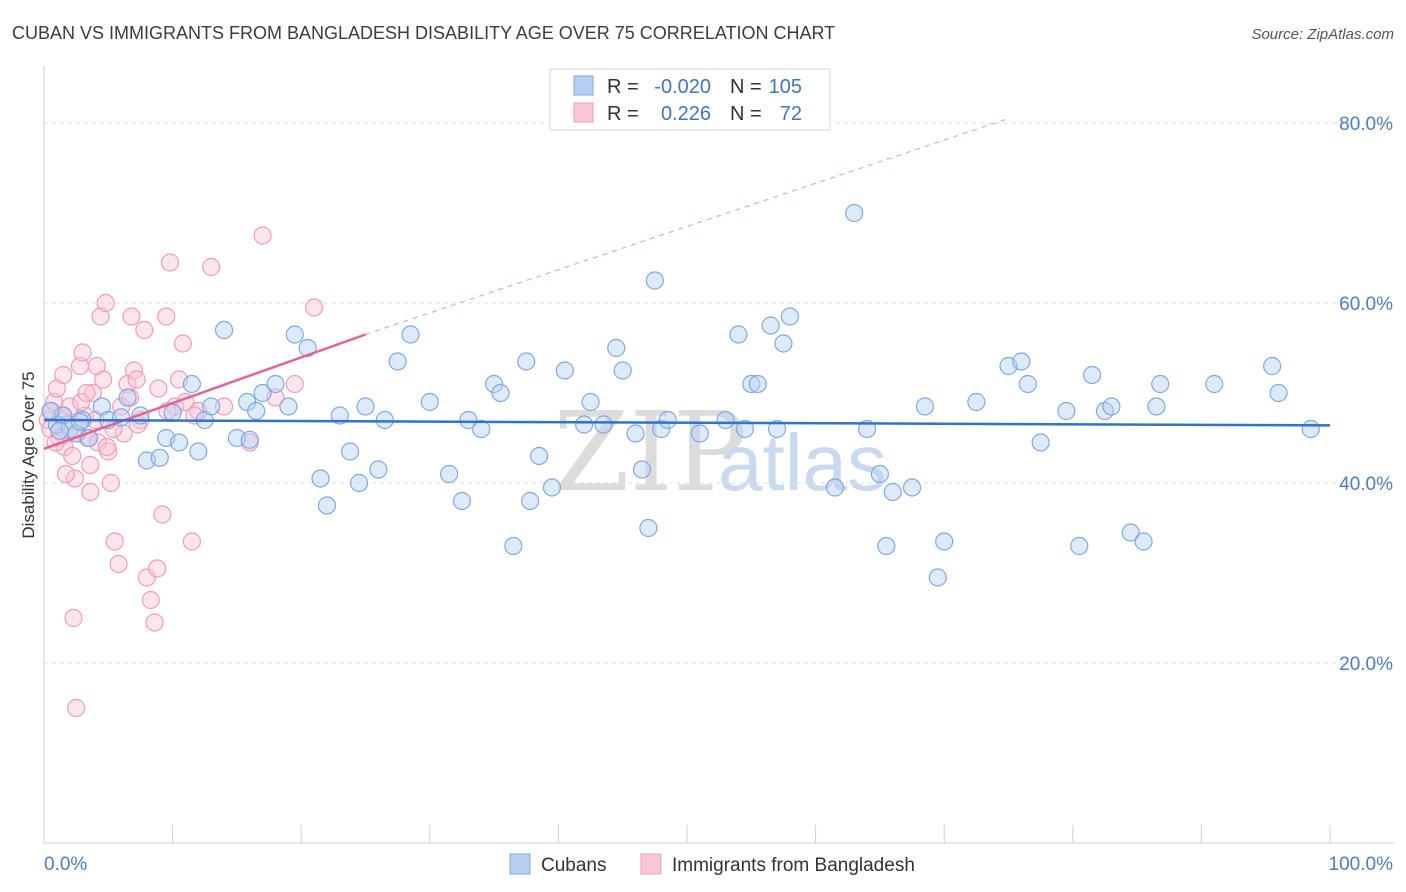 This screenshot has height=892, width=1406. Describe the element at coordinates (520, 864) in the screenshot. I see `bottom-legend-swatch-cubans` at that location.